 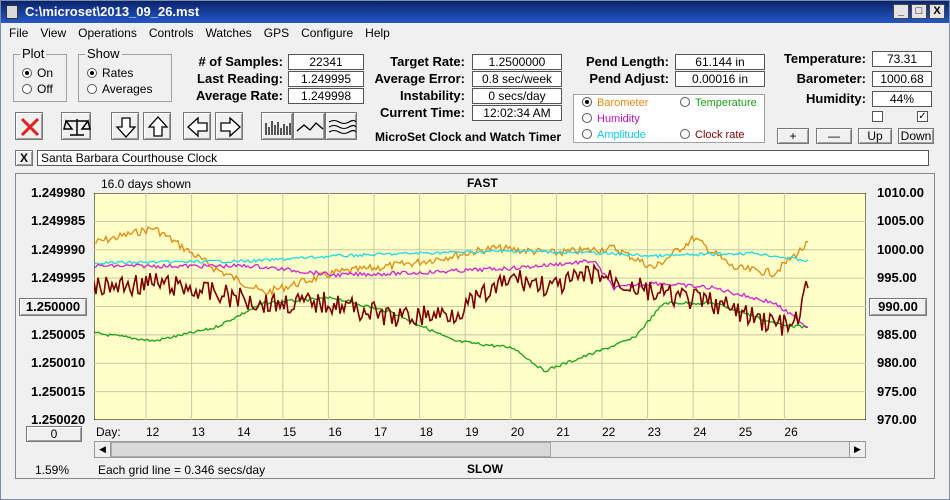 I want to click on right-tick-label: 985.00, so click(x=897, y=334).